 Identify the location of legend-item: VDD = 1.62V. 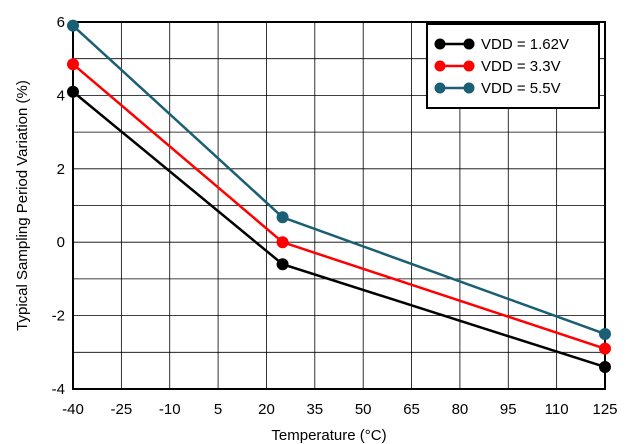
(501, 44).